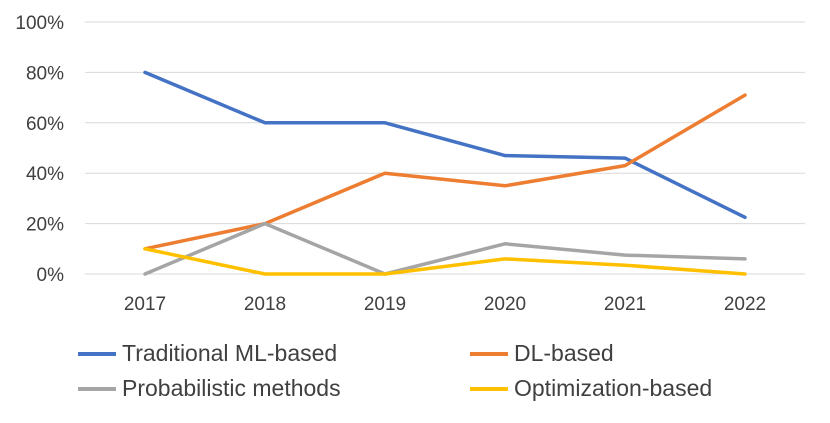  I want to click on legend-item-traditional-ml: Traditional ML-based, so click(207, 353).